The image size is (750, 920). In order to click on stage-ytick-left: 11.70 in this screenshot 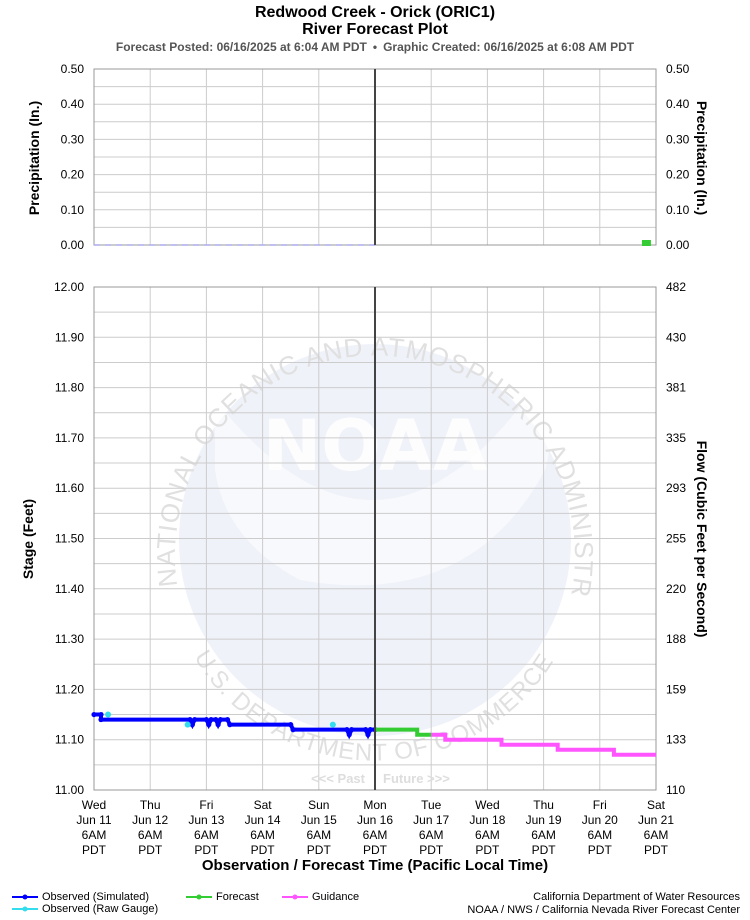, I will do `click(69, 438)`.